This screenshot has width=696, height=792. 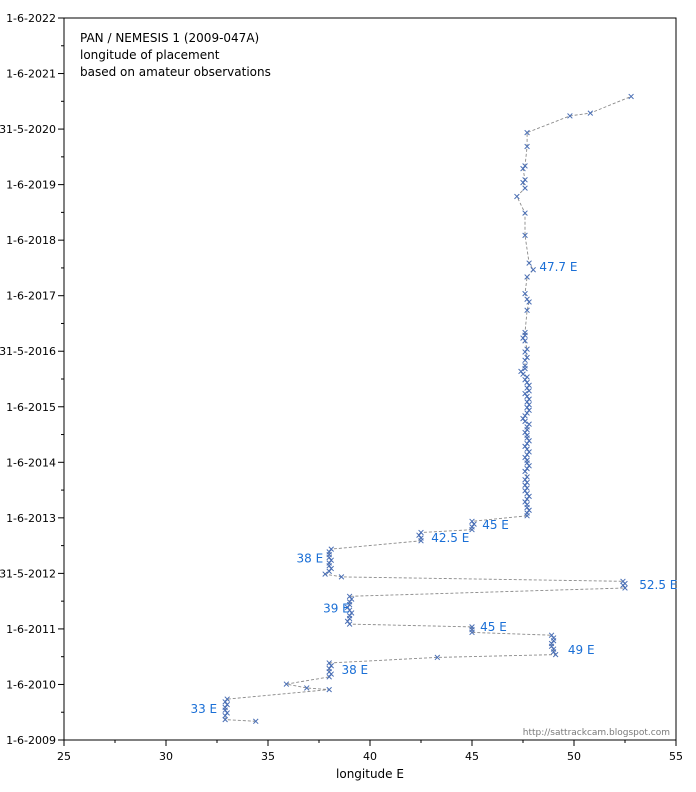 I want to click on longitude-annotation: 47.7 E, so click(x=558, y=267).